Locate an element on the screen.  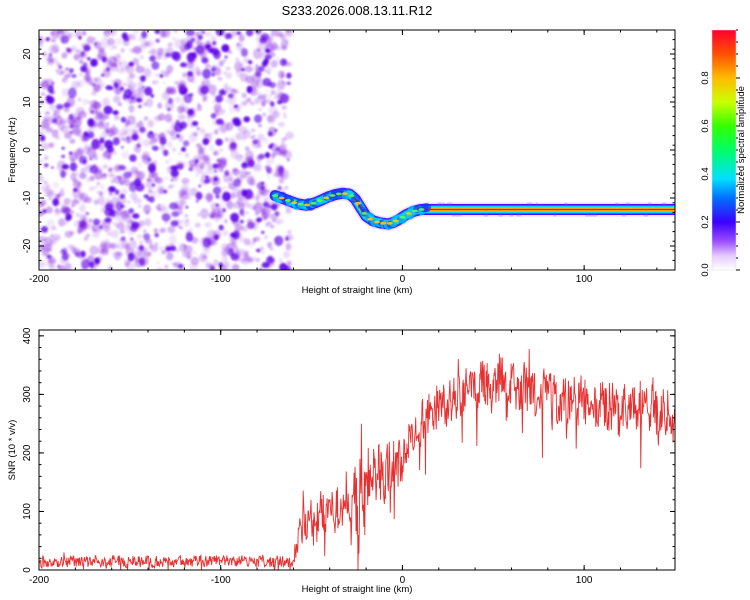
colorbar-tick-label: 0.4 is located at coordinates (705, 173).